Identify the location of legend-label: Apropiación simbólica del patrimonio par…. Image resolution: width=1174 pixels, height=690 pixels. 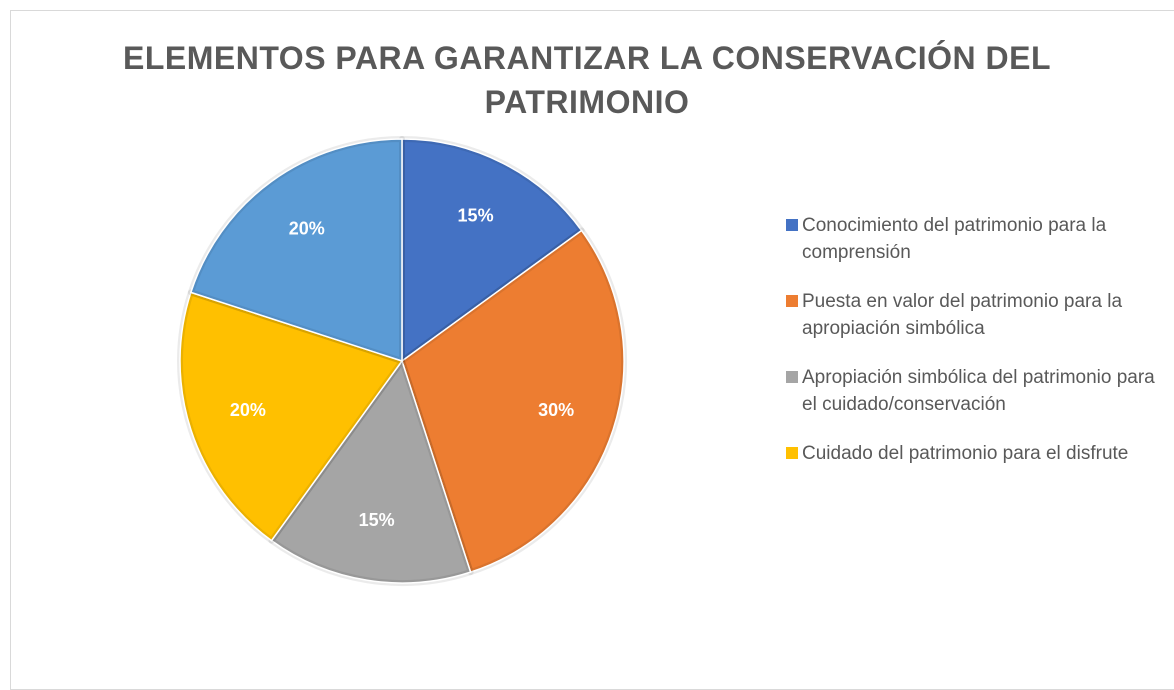
(978, 391).